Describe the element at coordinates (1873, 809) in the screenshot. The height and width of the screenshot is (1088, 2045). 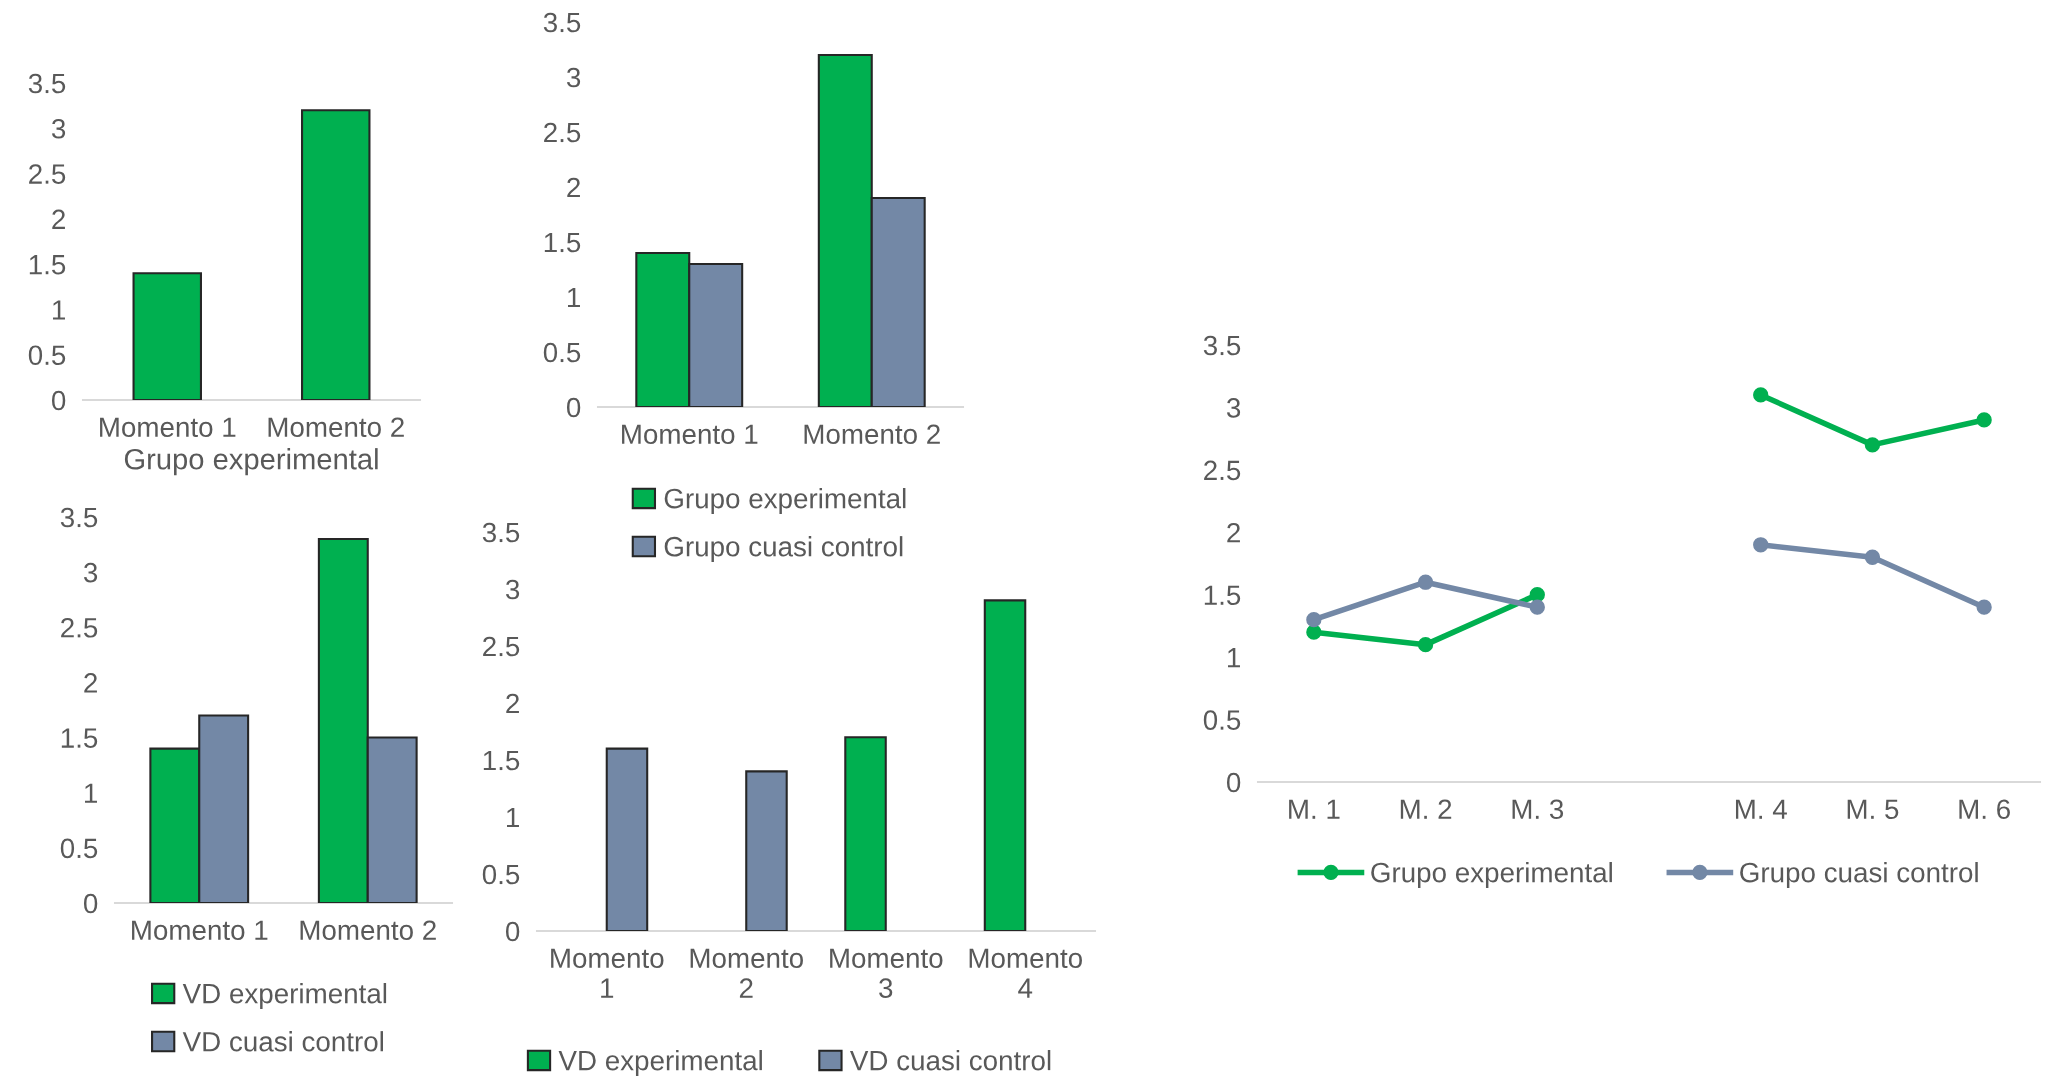
I see `x-tick-label: M. 5` at that location.